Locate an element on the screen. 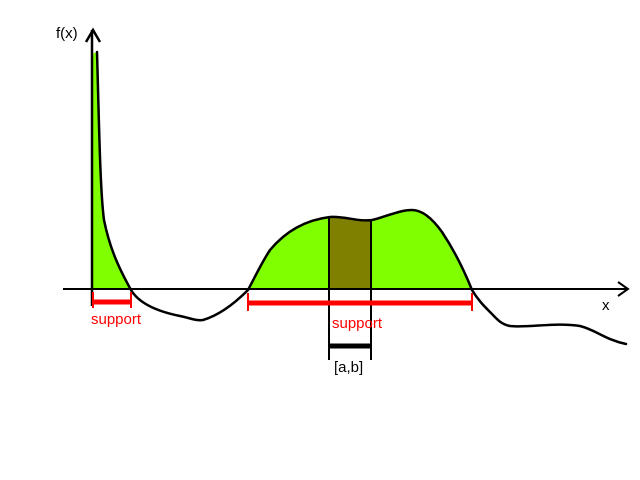 Image resolution: width=640 pixels, height=480 pixels. x-axis-label: x is located at coordinates (606, 305).